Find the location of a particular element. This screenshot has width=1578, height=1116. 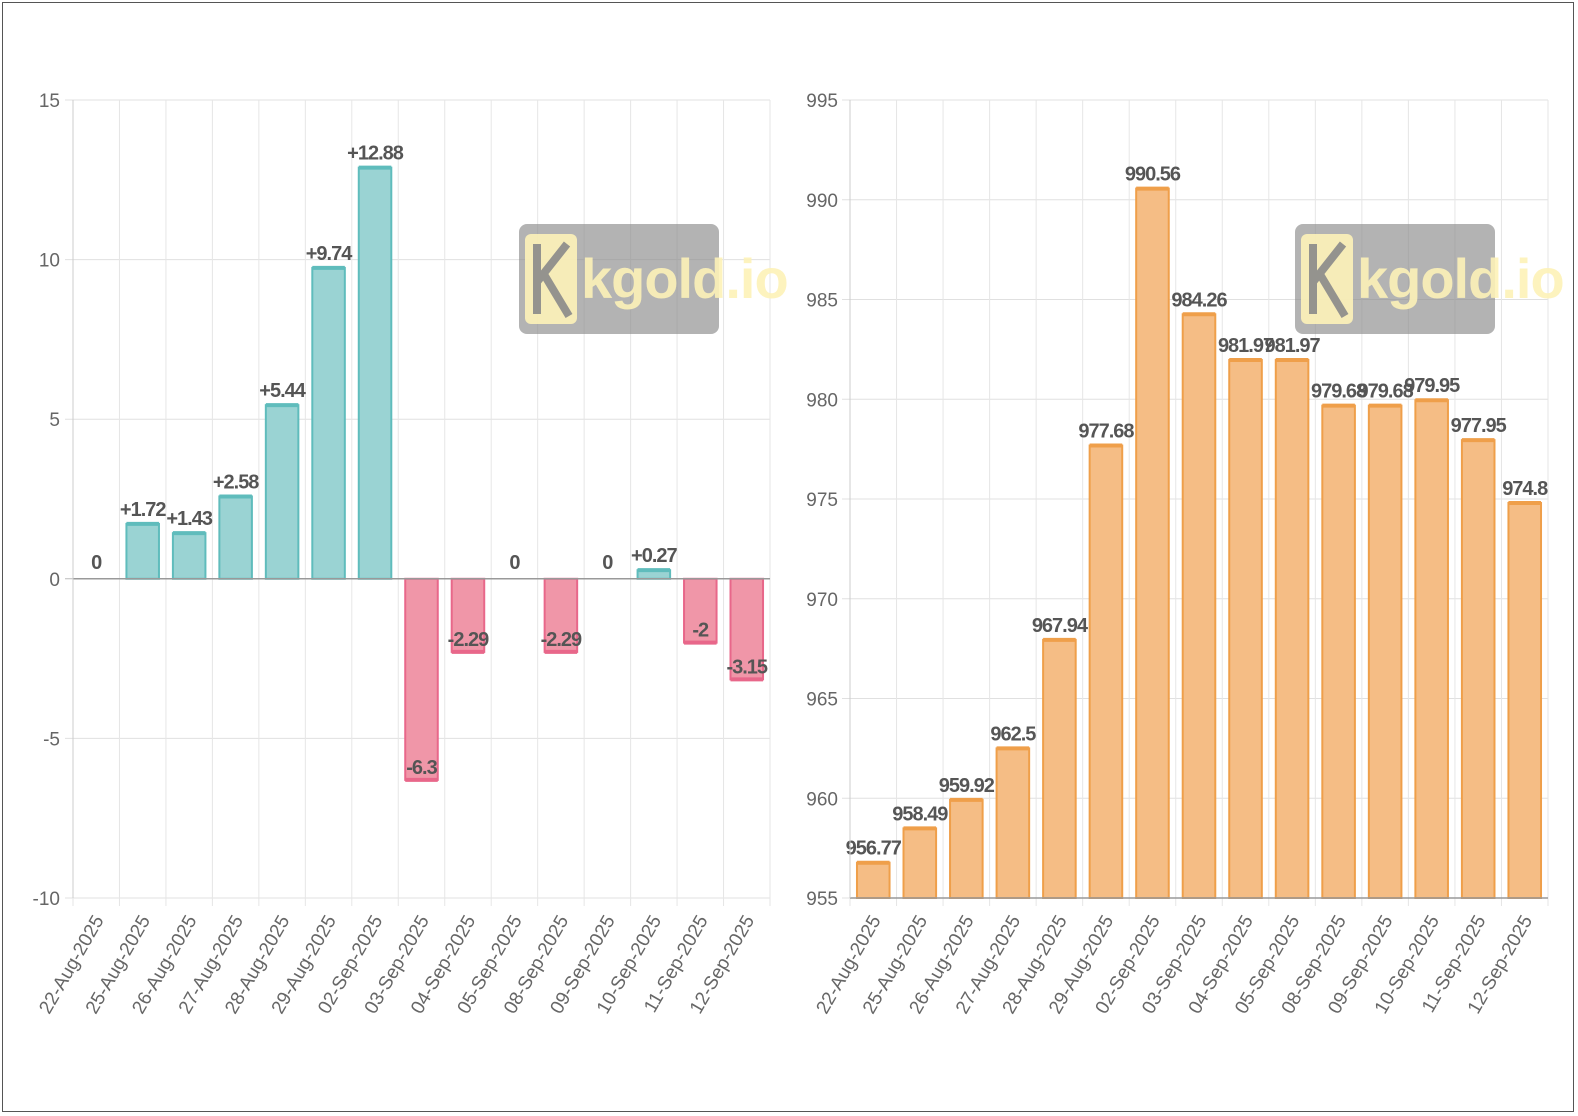

data-label: +0.27 is located at coordinates (654, 556).